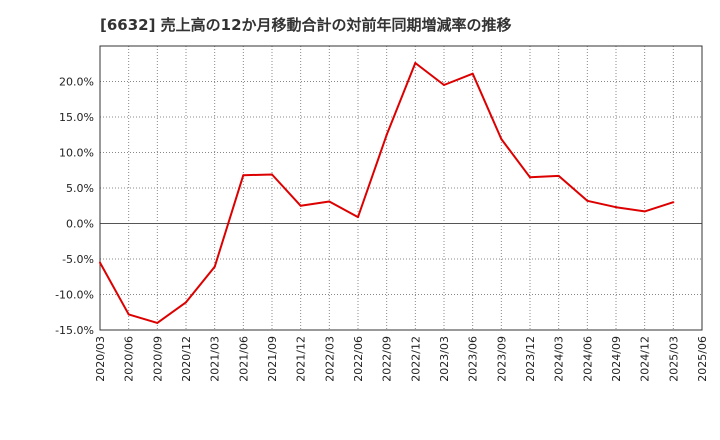  Describe the element at coordinates (157, 359) in the screenshot. I see `x-tick-label: 2020/09` at that location.